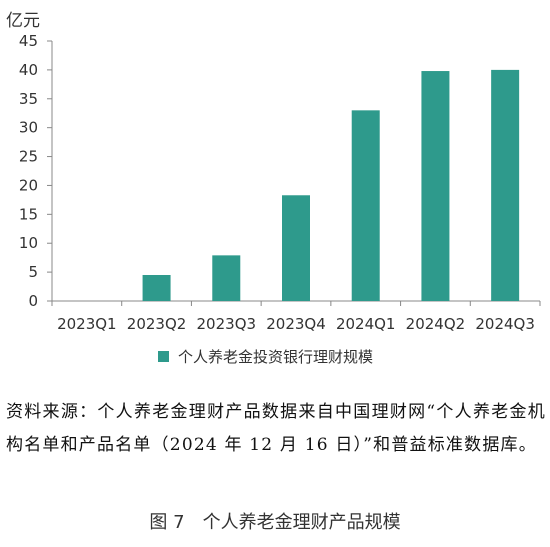 Image resolution: width=550 pixels, height=547 pixels. I want to click on y-tick-label: 15, so click(28, 214).